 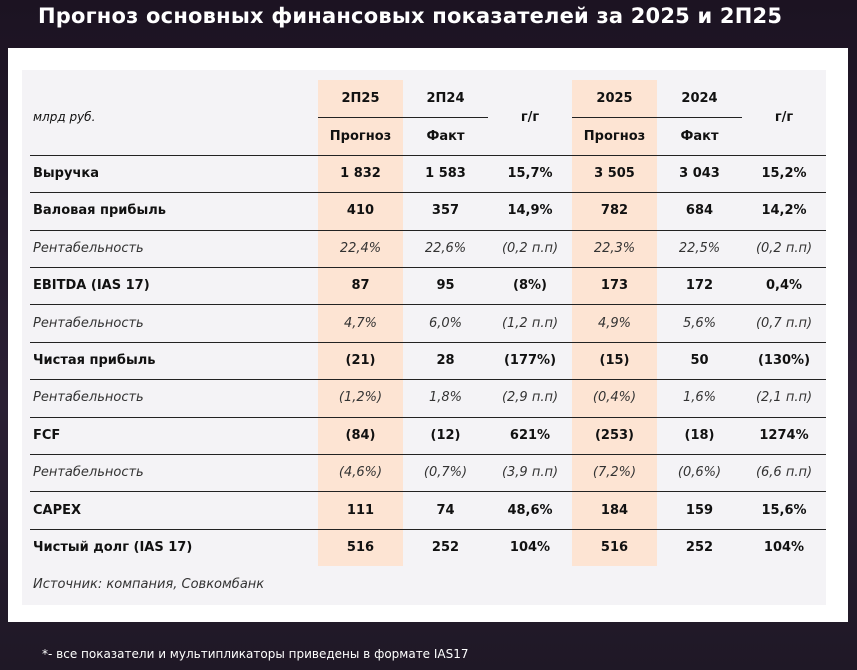 I want to click on cell-value: 22,4%, so click(x=360, y=248).